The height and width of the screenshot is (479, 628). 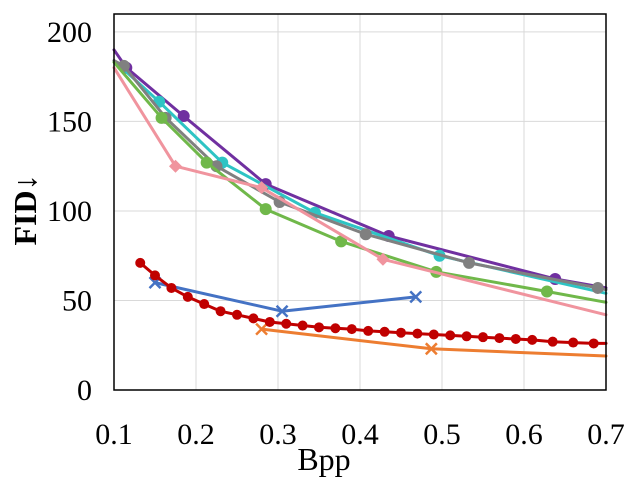 I want to click on series-orange, so click(x=431, y=340).